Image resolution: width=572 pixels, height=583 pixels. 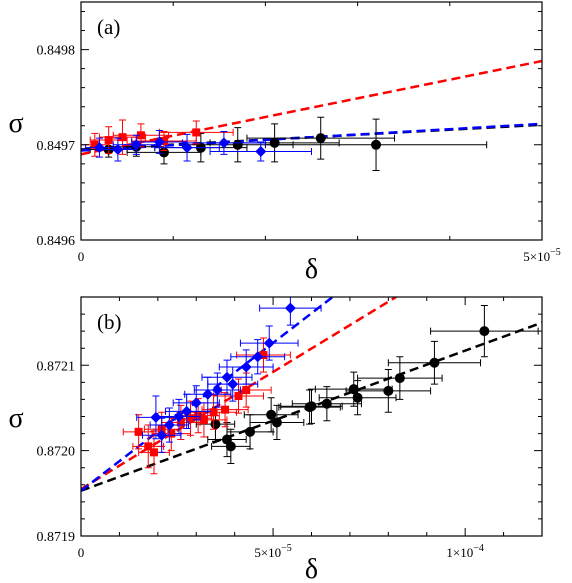 I want to click on y-tick-label: 0.8721, so click(x=56, y=366).